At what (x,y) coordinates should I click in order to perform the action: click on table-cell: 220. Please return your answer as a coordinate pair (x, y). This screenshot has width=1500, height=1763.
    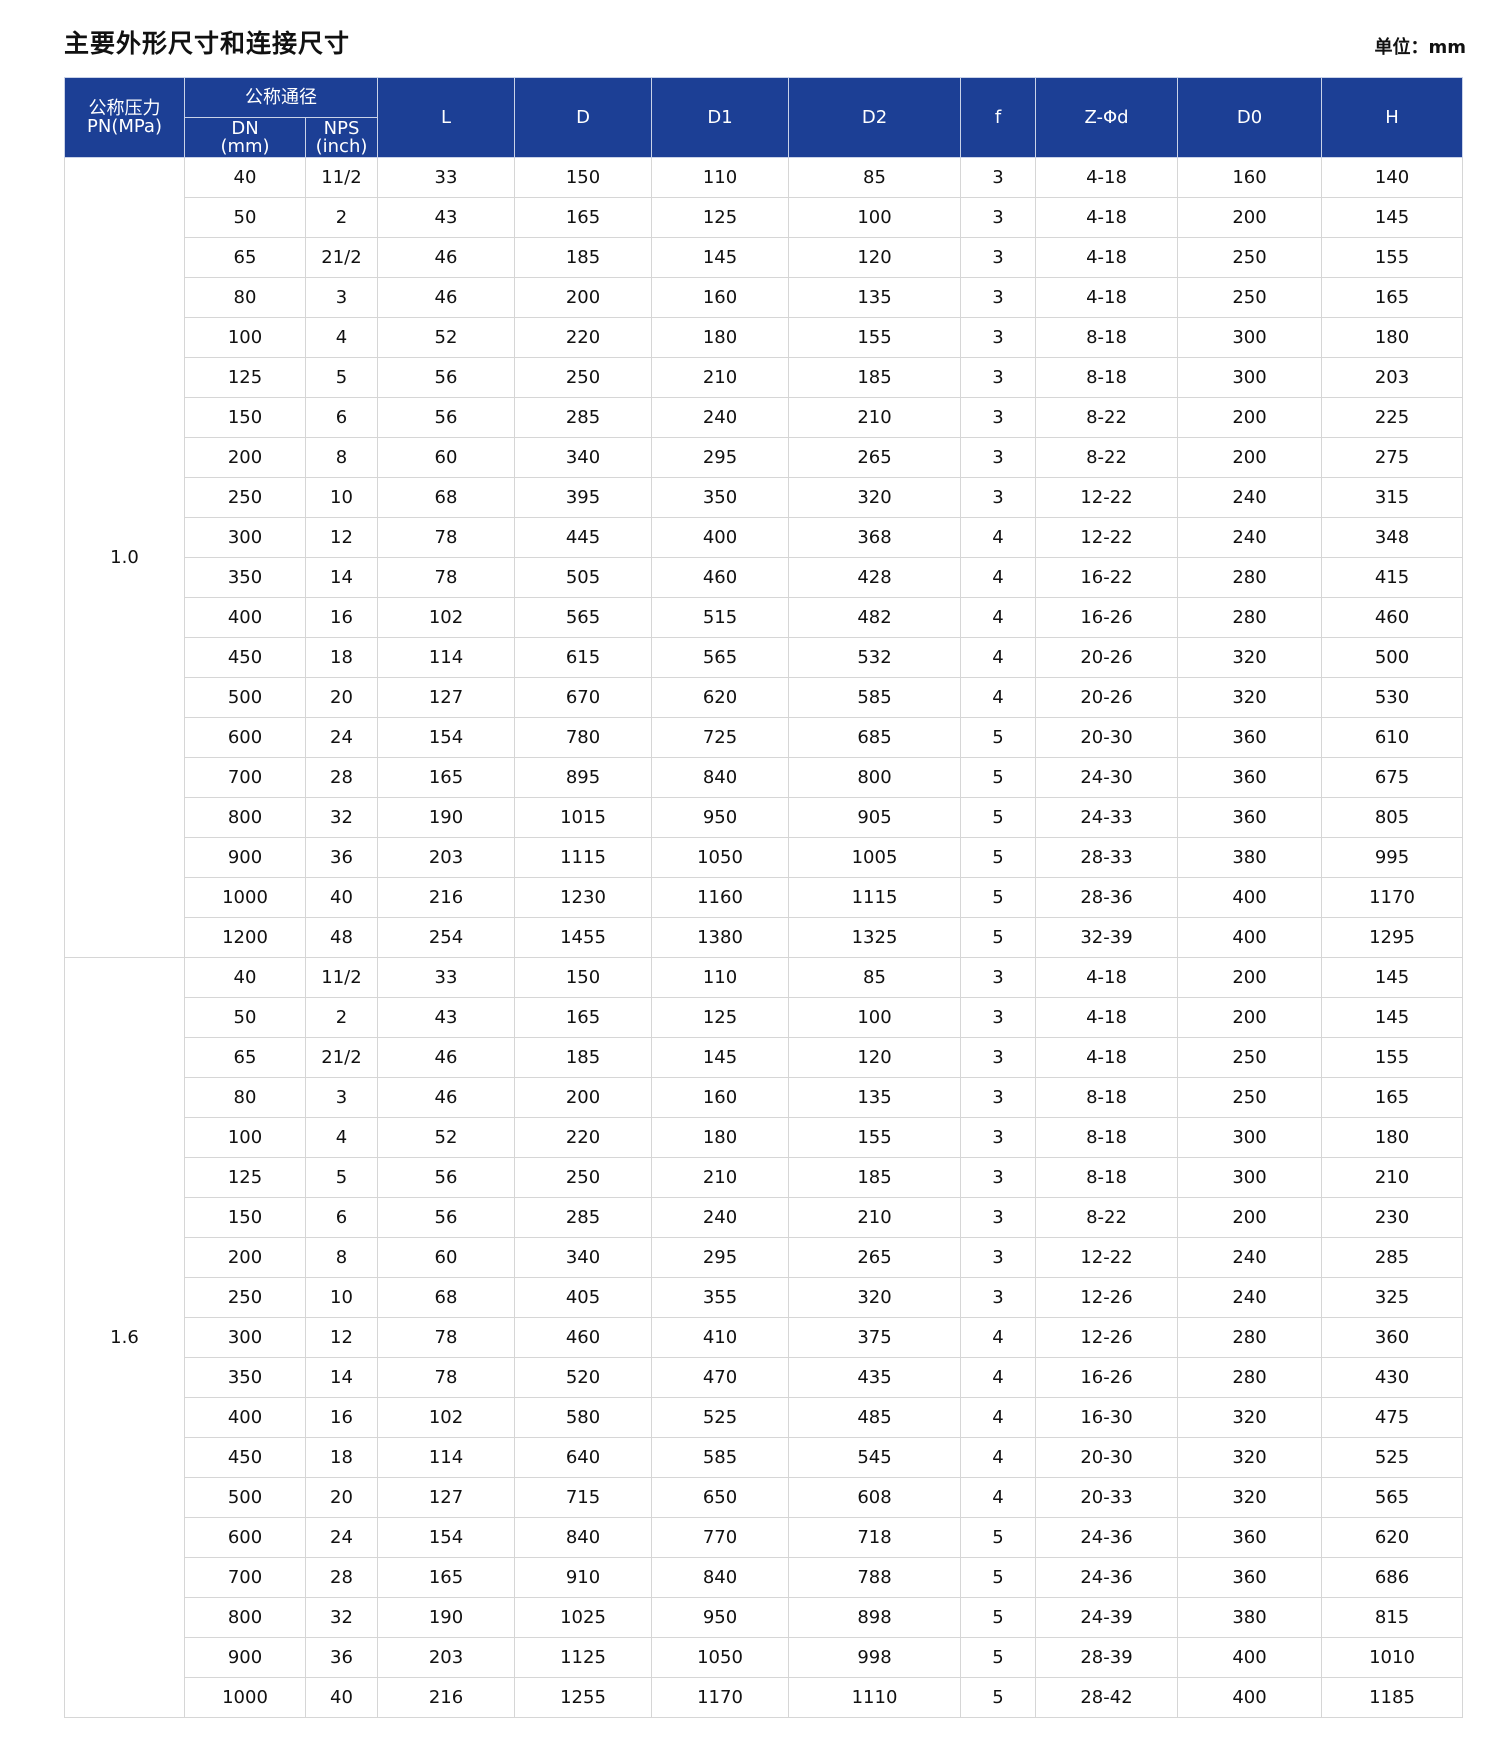
    Looking at the image, I should click on (583, 337).